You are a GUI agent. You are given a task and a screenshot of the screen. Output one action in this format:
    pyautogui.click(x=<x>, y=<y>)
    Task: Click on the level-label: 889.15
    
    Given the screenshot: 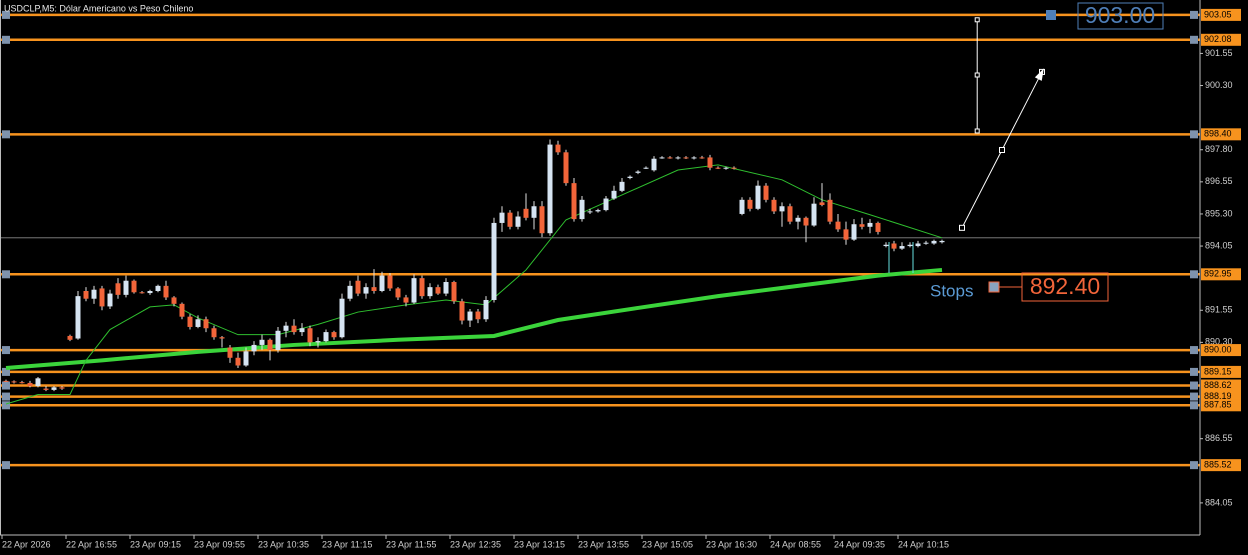 What is the action you would take?
    pyautogui.click(x=1218, y=371)
    